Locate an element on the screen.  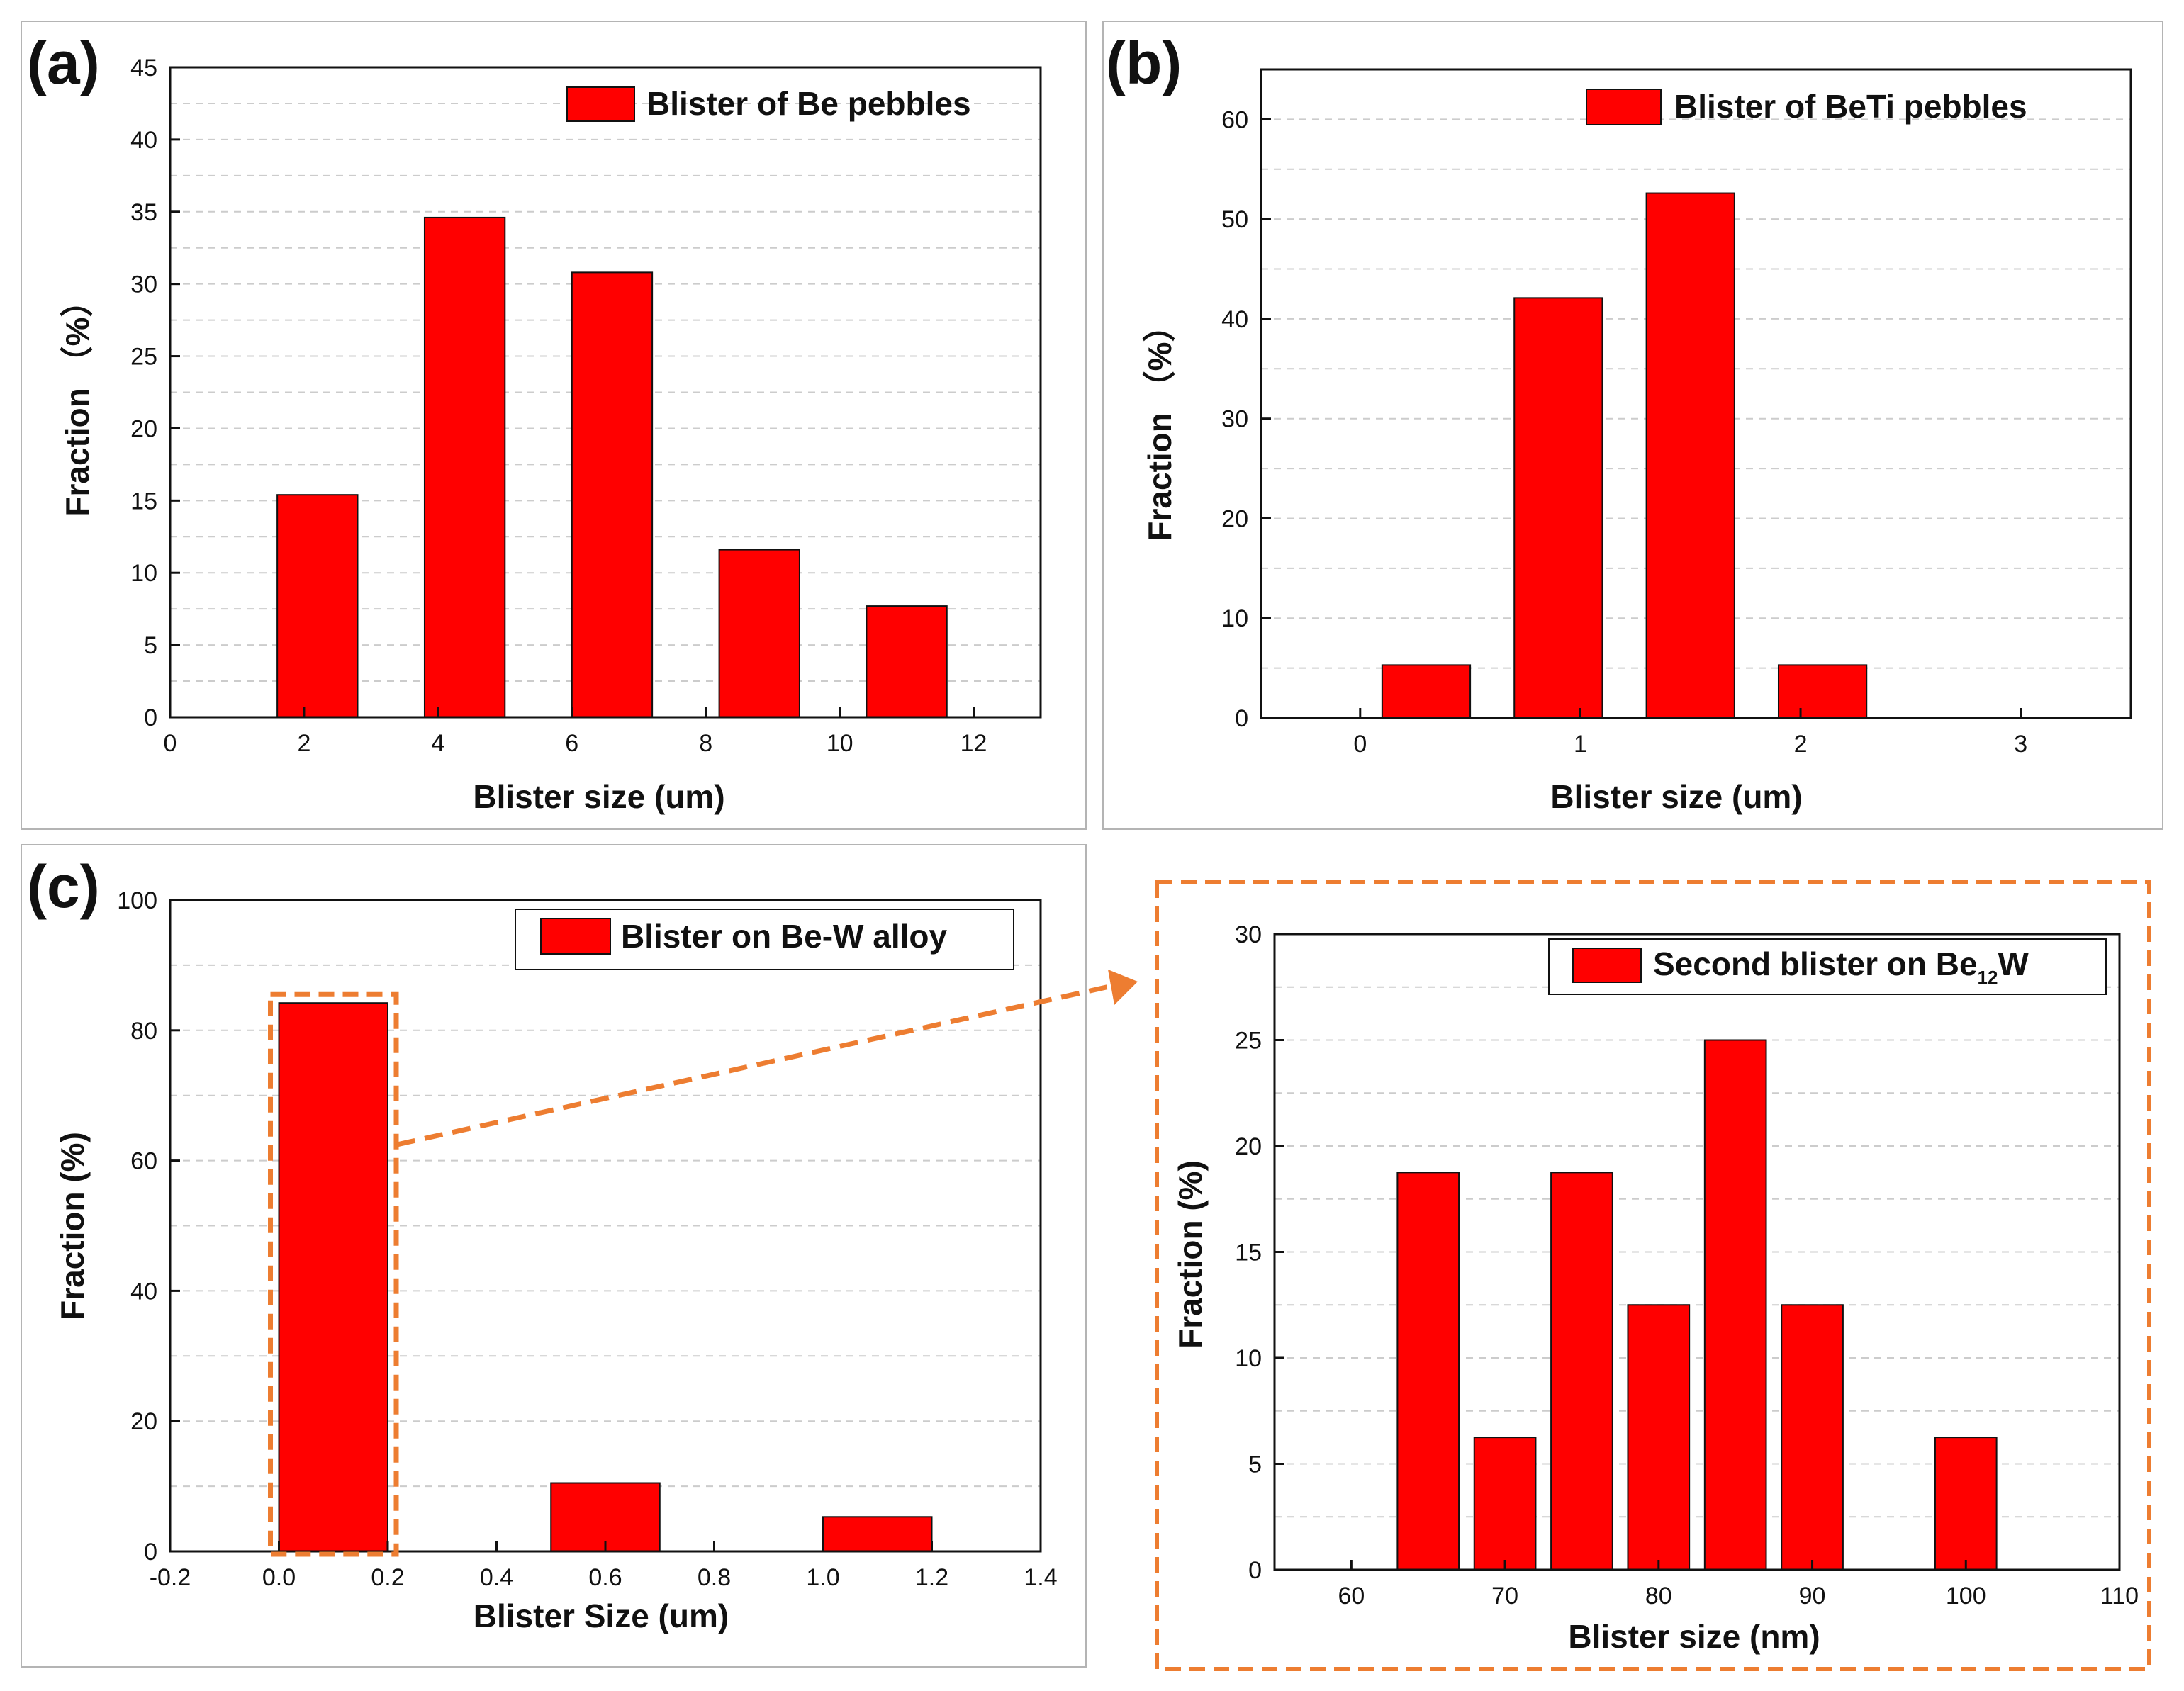
x-tick-label: 100 is located at coordinates (1966, 1596).